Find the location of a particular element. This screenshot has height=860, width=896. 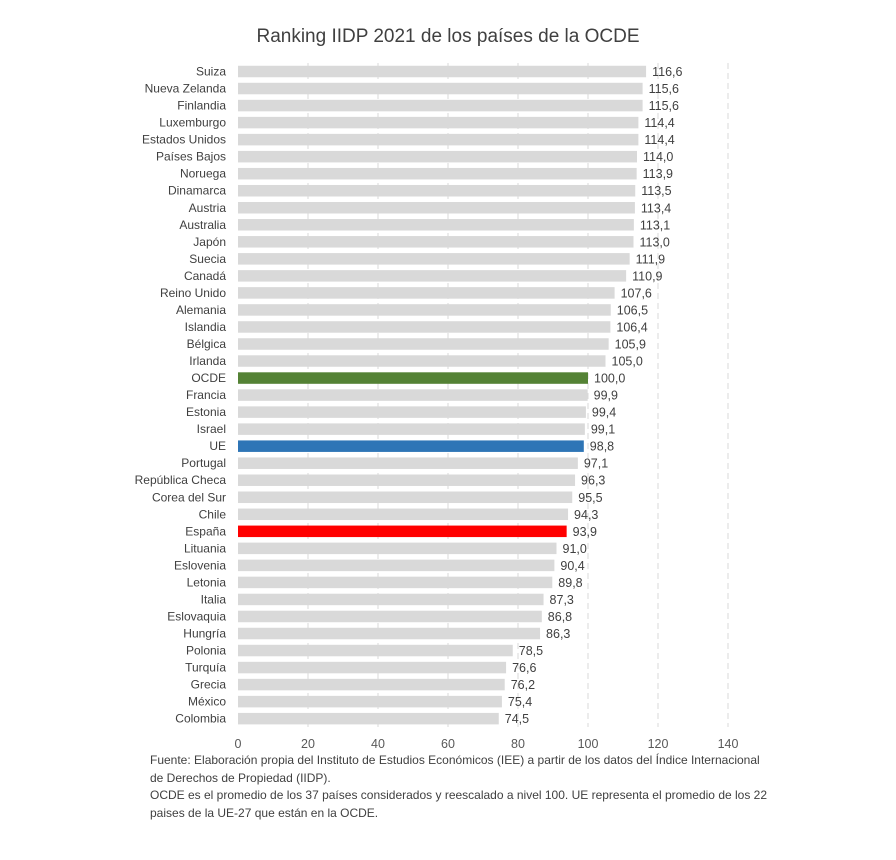

bar-letonia is located at coordinates (395, 582).